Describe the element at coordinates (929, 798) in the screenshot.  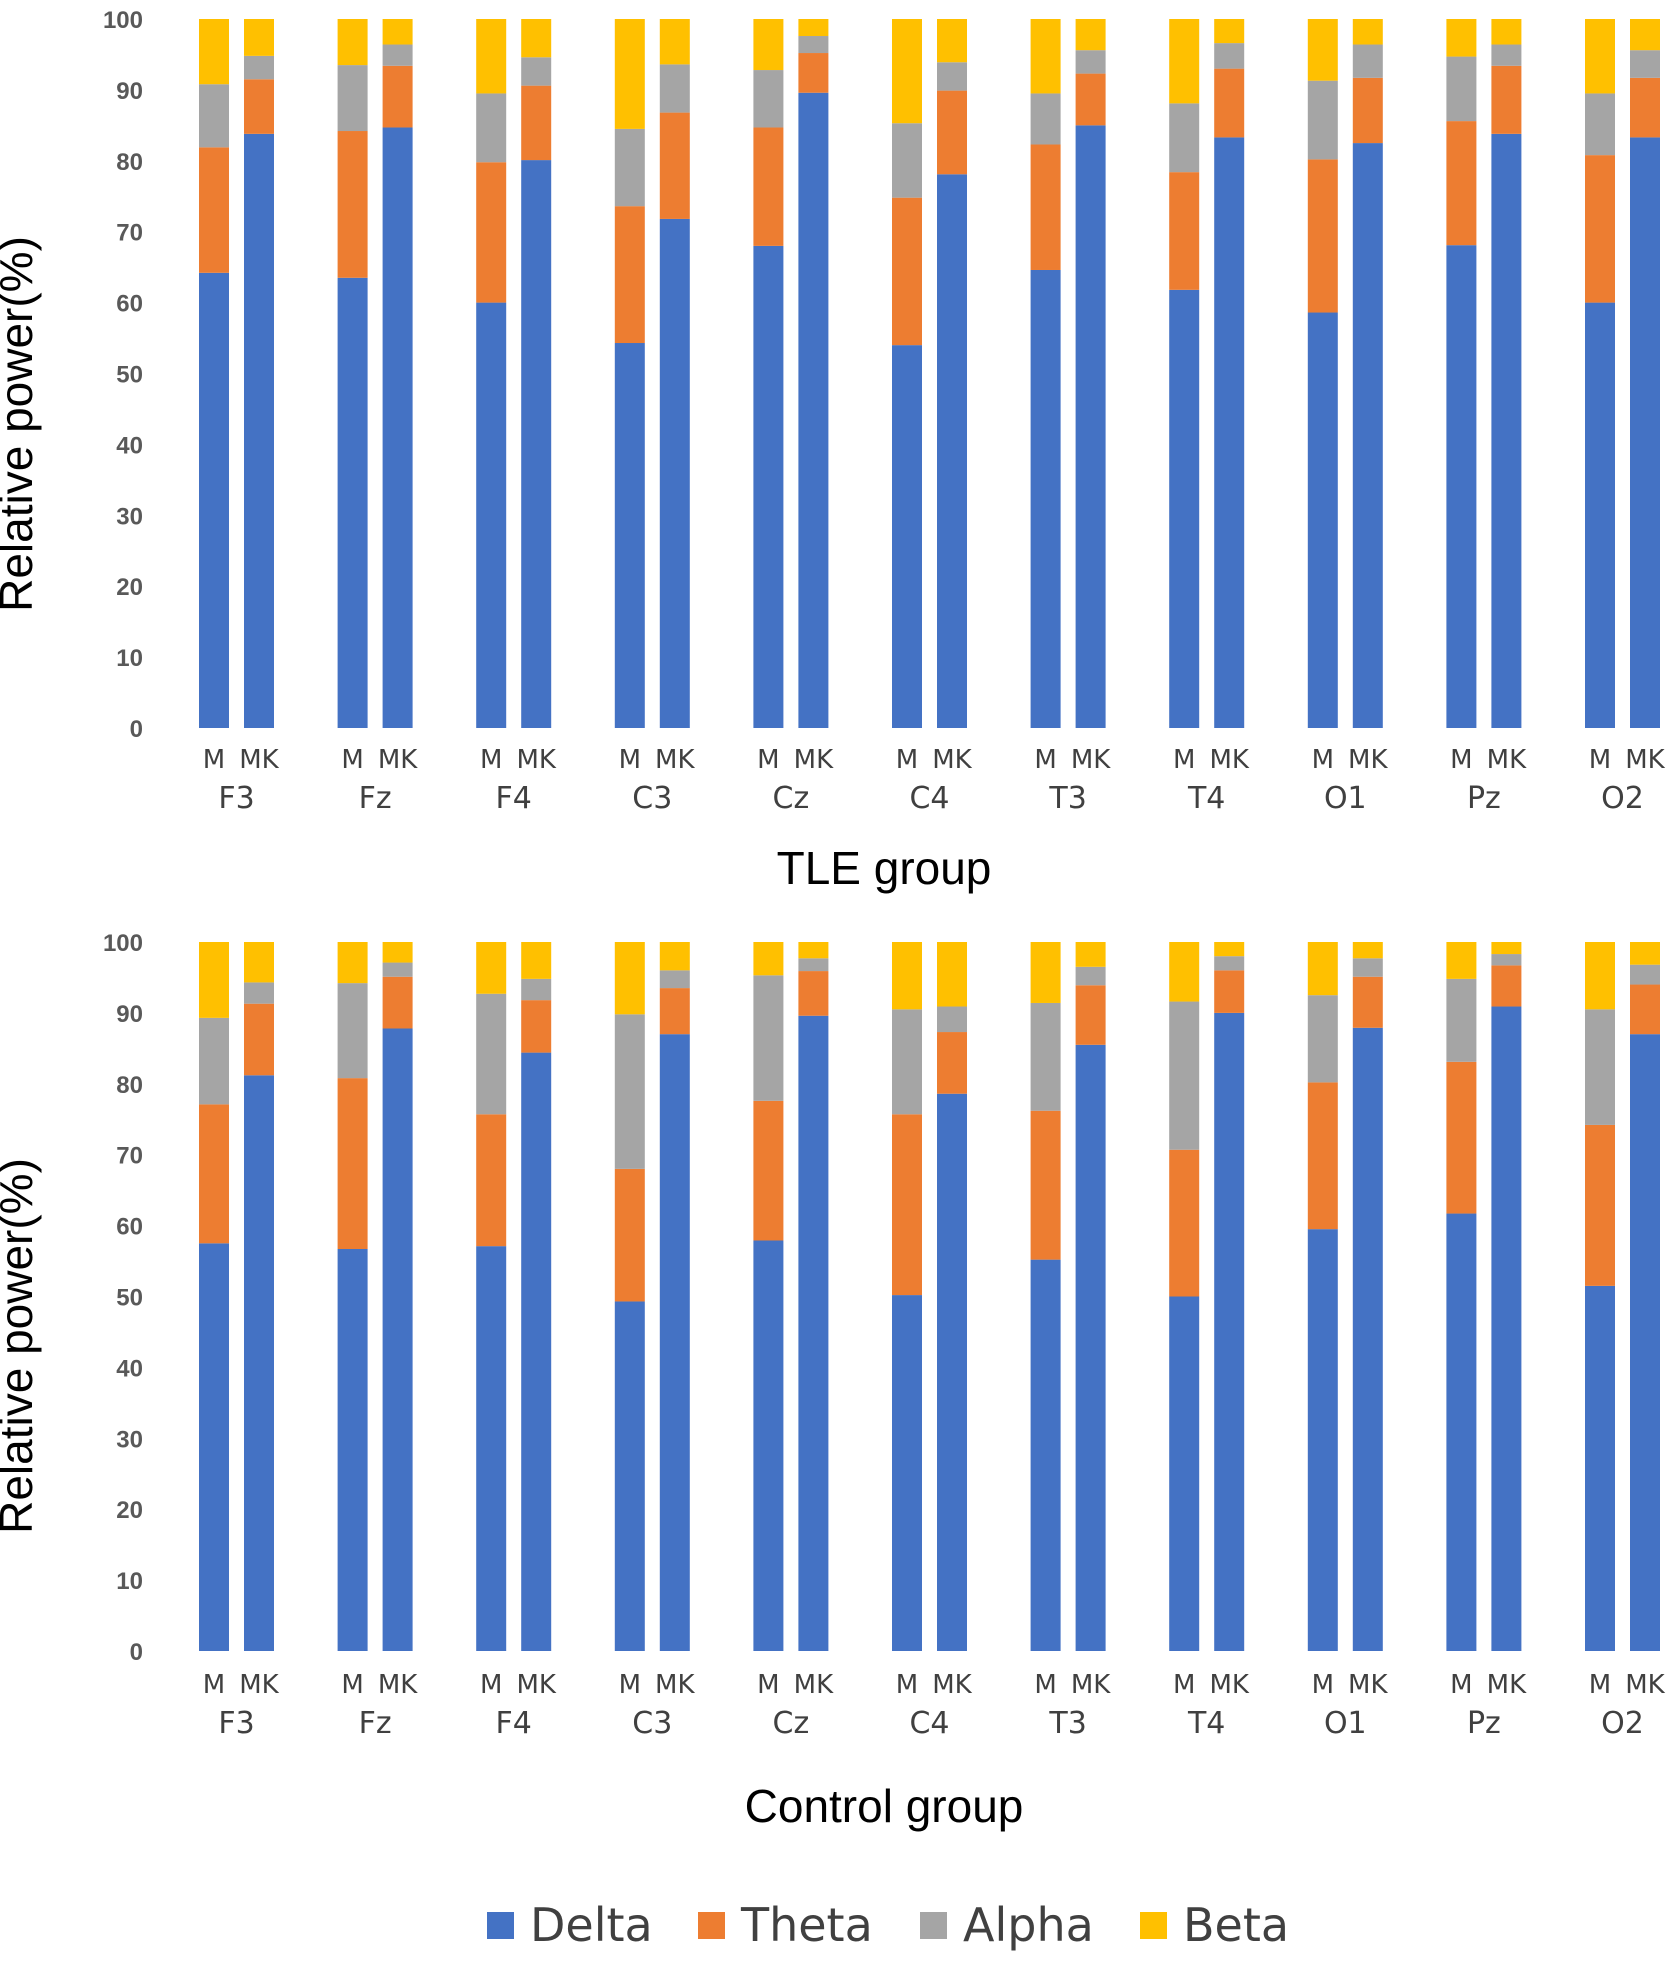
I see `electrode-label: C4` at that location.